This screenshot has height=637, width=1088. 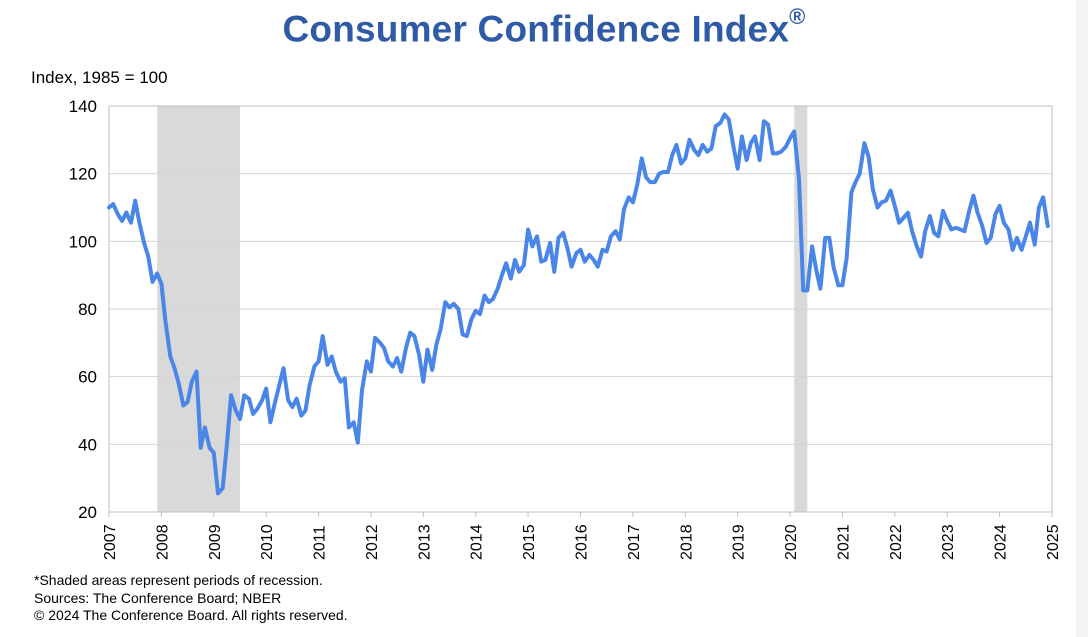 What do you see at coordinates (162, 542) in the screenshot?
I see `x-tick-label: 2008` at bounding box center [162, 542].